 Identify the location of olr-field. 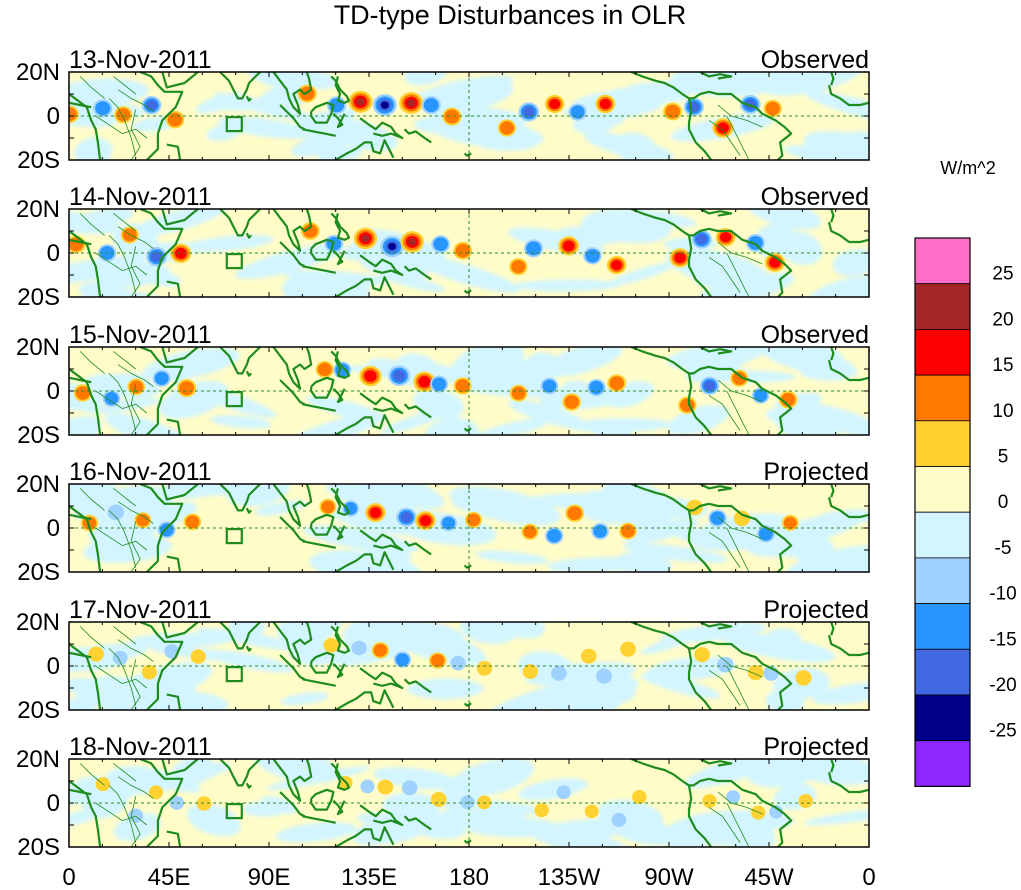
(469, 391).